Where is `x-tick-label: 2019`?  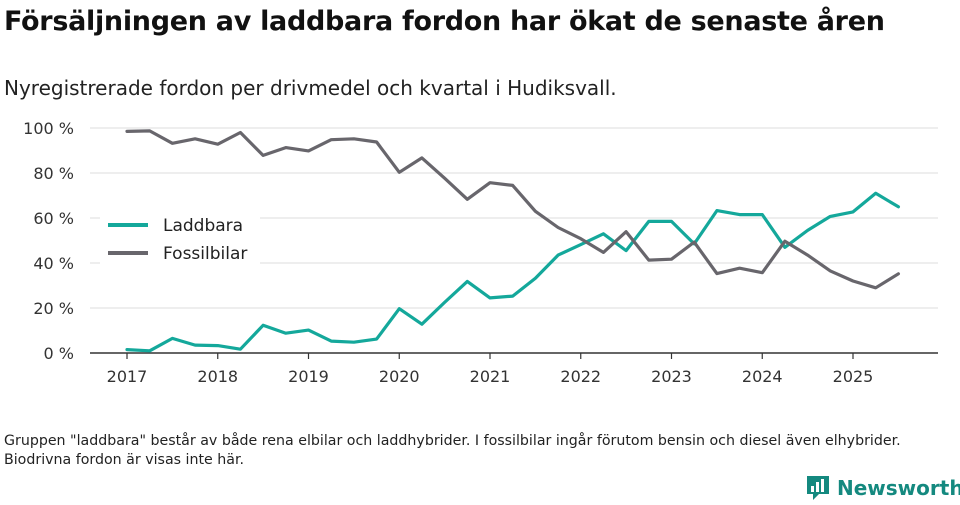
x-tick-label: 2019 is located at coordinates (308, 376).